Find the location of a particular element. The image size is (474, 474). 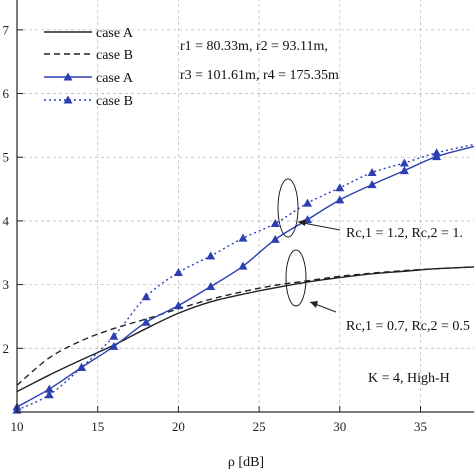

y-tick-label: 2 is located at coordinates (6, 348).